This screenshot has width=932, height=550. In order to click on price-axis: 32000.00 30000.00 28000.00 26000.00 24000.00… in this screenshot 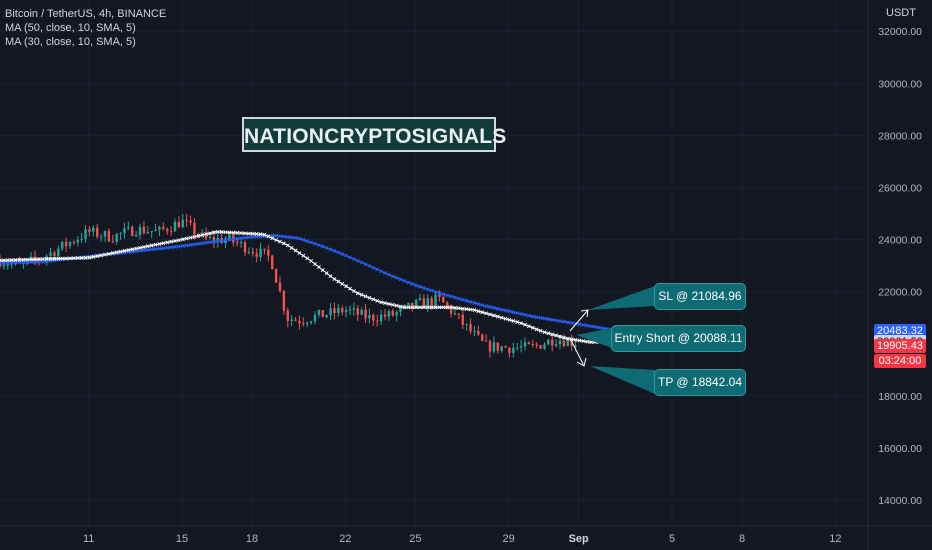, I will do `click(894, 275)`.